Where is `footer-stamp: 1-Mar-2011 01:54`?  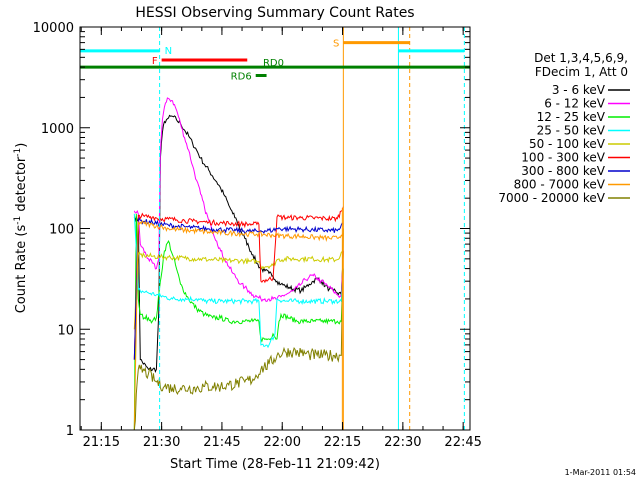
footer-stamp: 1-Mar-2011 01:54 is located at coordinates (600, 472).